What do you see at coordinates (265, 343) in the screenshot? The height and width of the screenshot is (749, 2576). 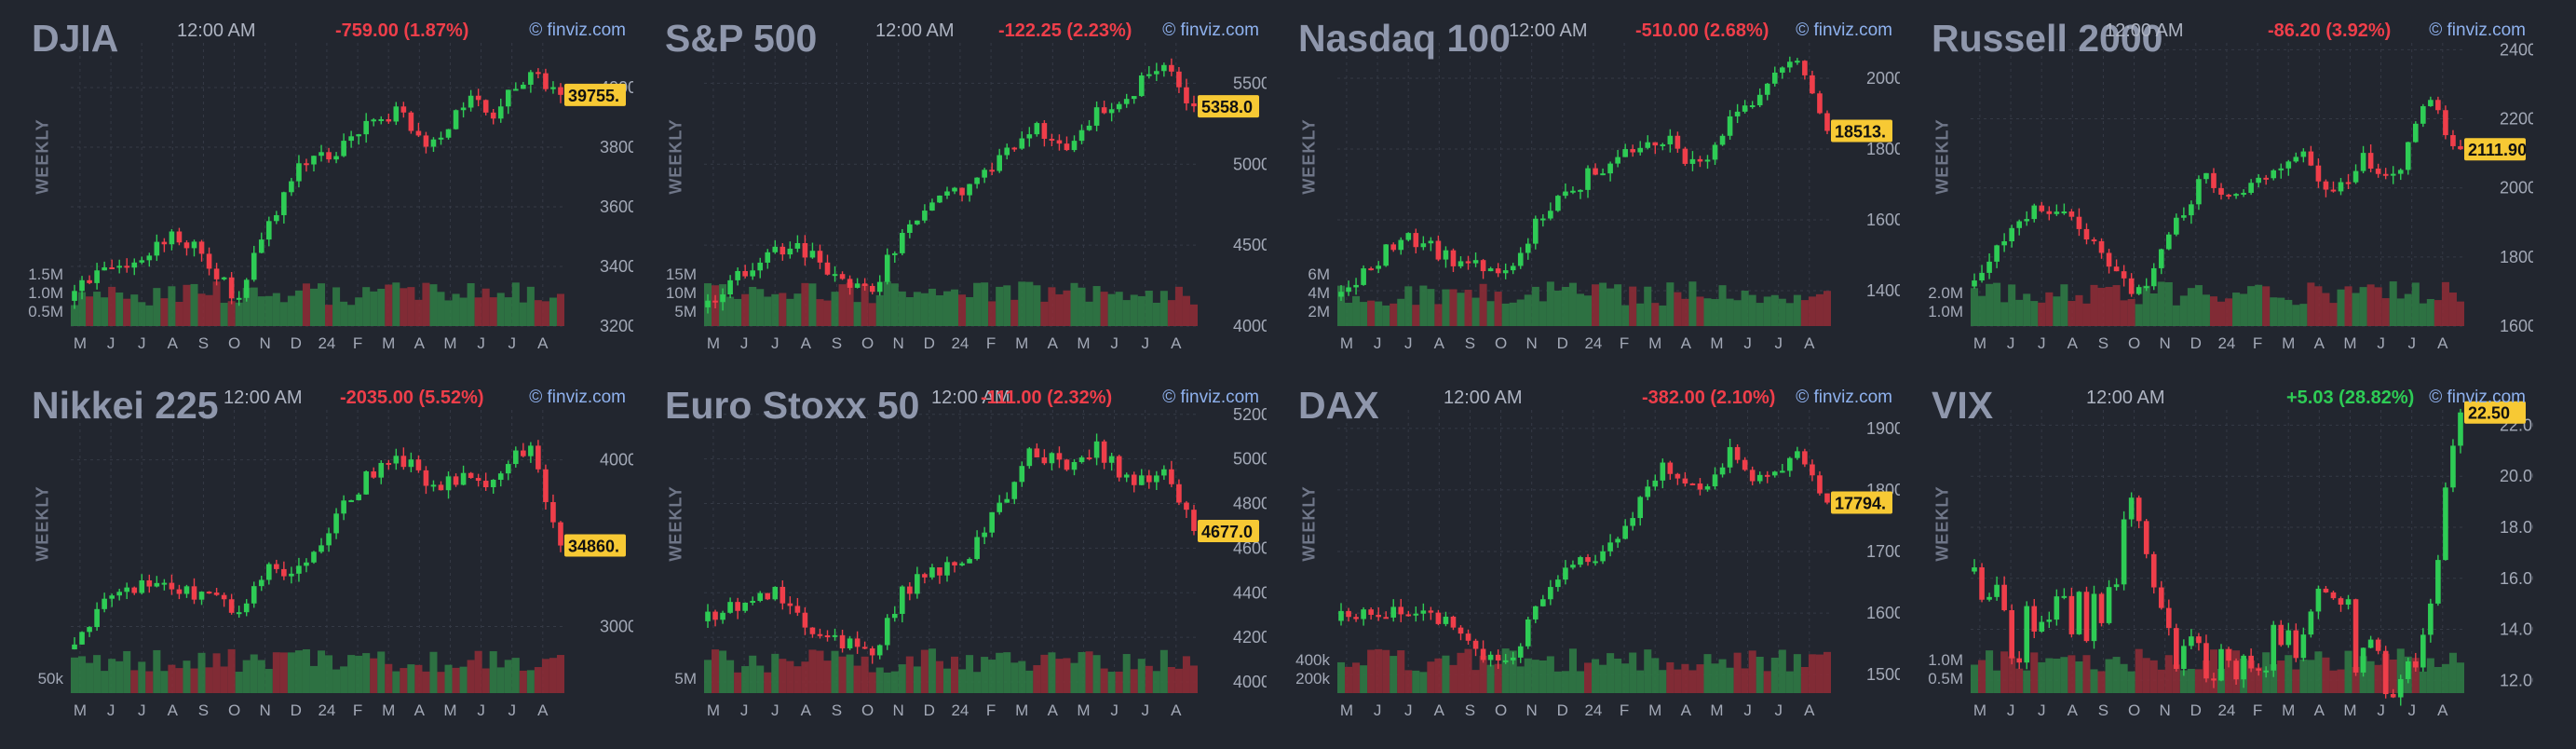 I see `x-tick-label: N` at bounding box center [265, 343].